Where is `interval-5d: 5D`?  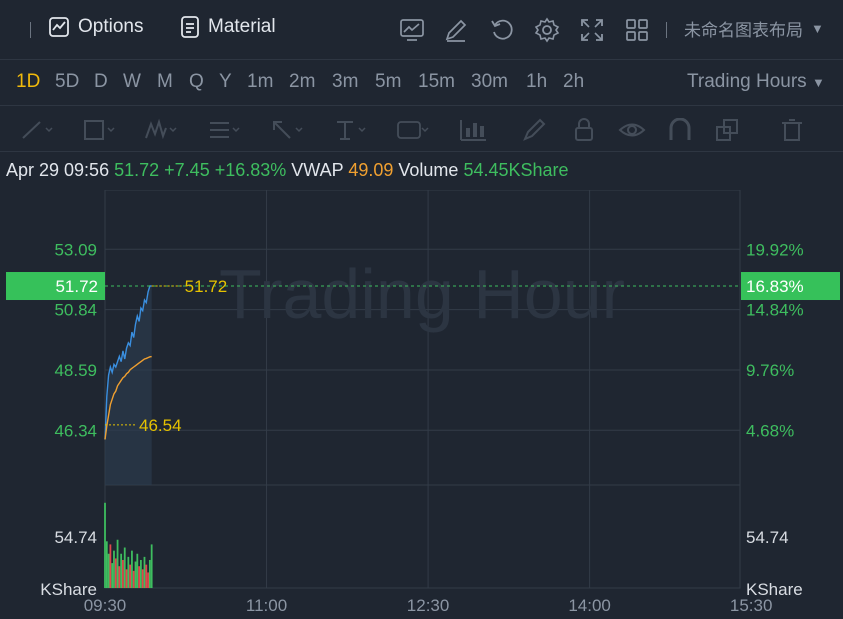
interval-5d: 5D is located at coordinates (67, 81).